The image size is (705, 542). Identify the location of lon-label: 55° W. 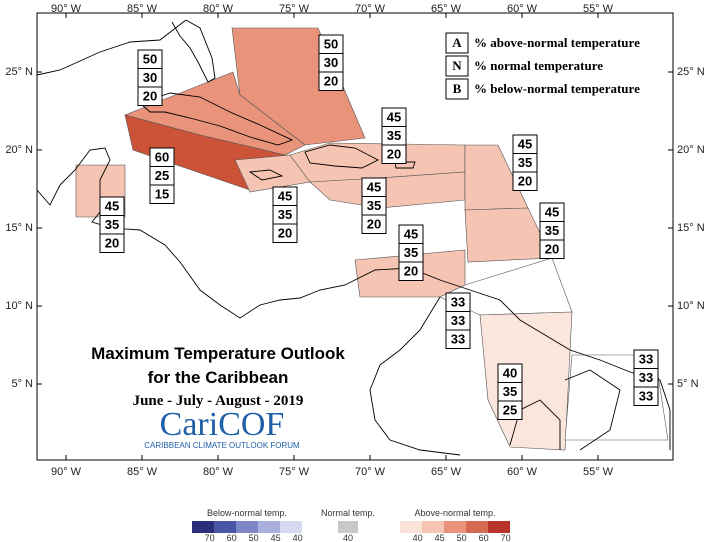
(598, 9).